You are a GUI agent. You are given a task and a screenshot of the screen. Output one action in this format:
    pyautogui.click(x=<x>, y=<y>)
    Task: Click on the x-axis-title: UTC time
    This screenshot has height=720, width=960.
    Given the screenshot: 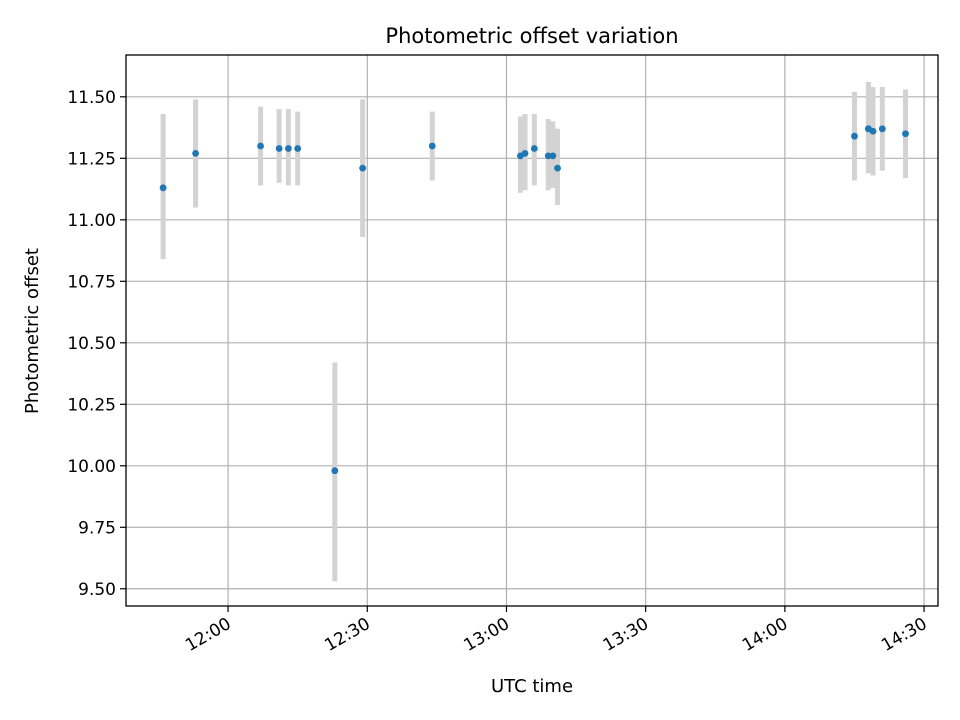 What is the action you would take?
    pyautogui.click(x=532, y=686)
    